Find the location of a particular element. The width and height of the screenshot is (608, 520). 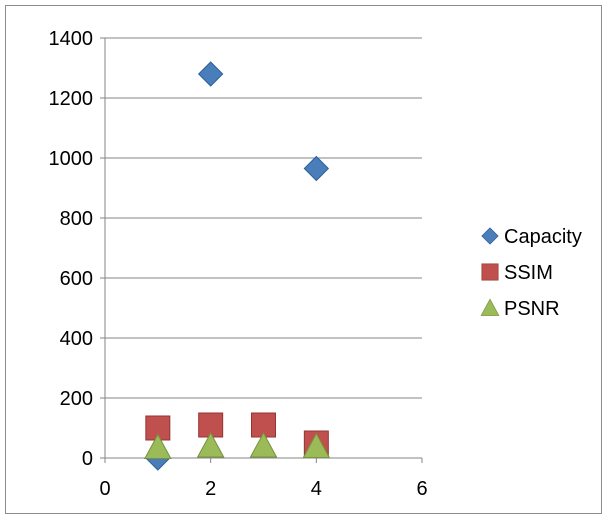

legend-item-capacity: Capacity is located at coordinates (531, 237).